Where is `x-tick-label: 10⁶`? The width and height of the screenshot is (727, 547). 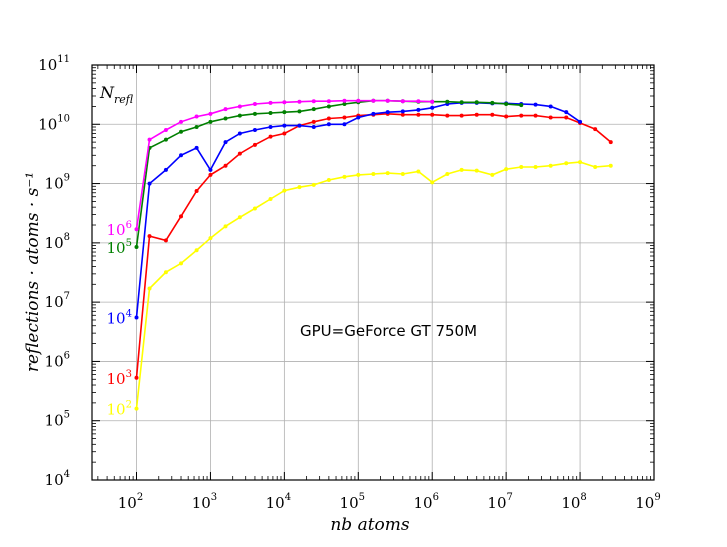 x-tick-label: 10⁶ is located at coordinates (425, 502).